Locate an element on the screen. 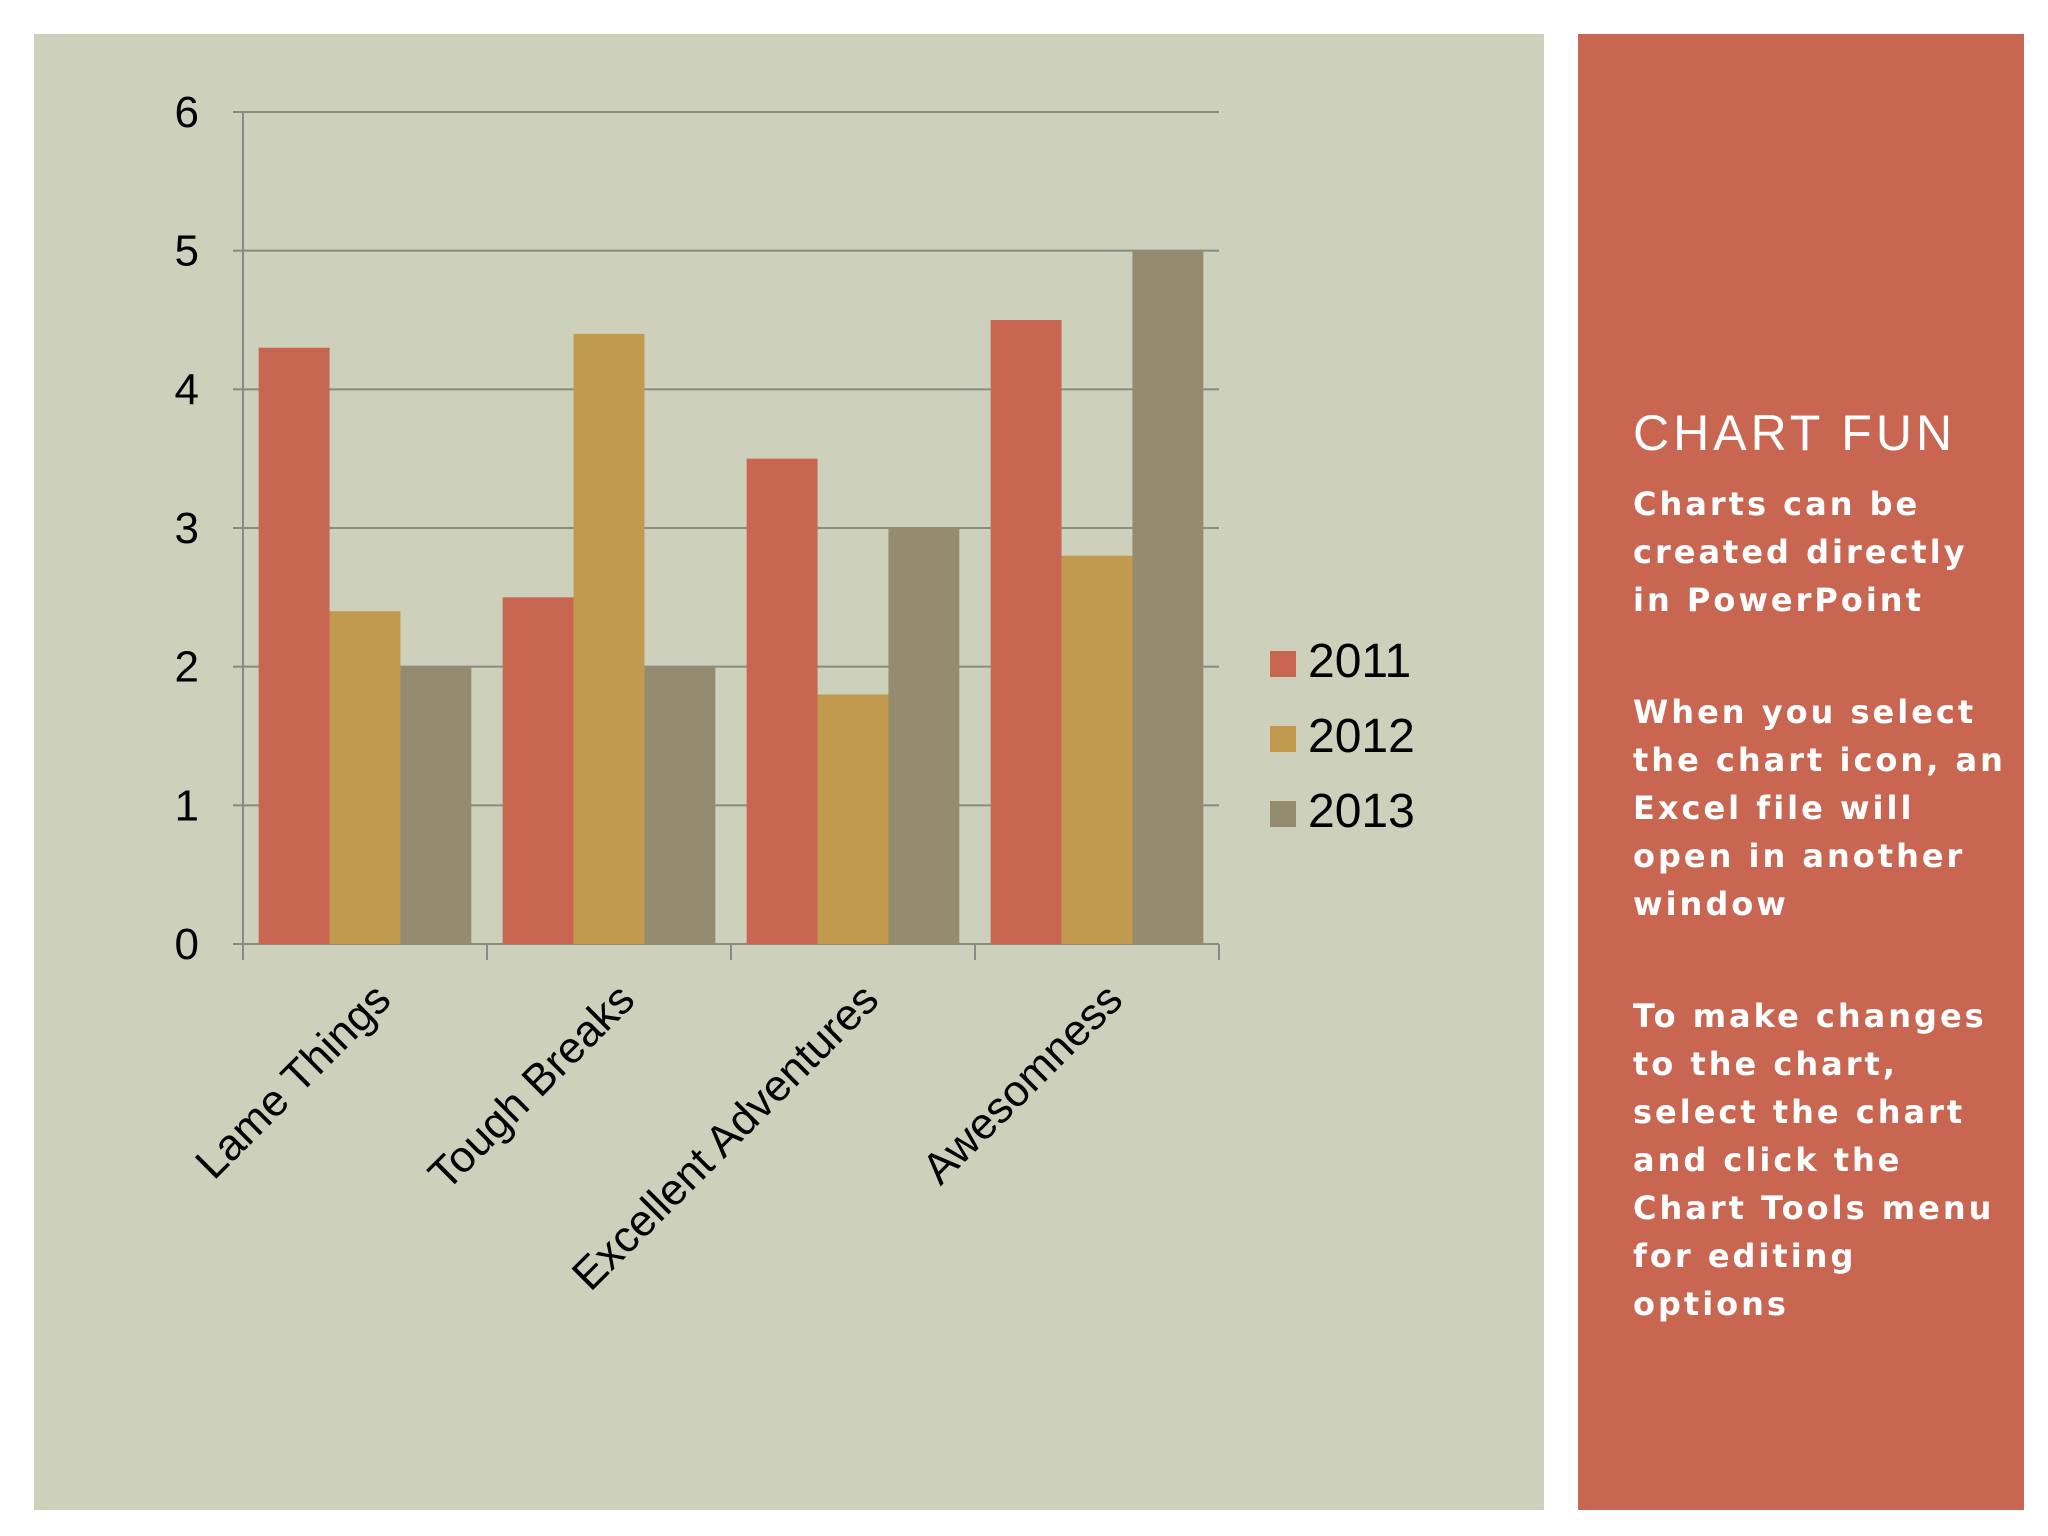 This screenshot has width=2048, height=1536. legend-label-2011: 2011 is located at coordinates (1359, 661).